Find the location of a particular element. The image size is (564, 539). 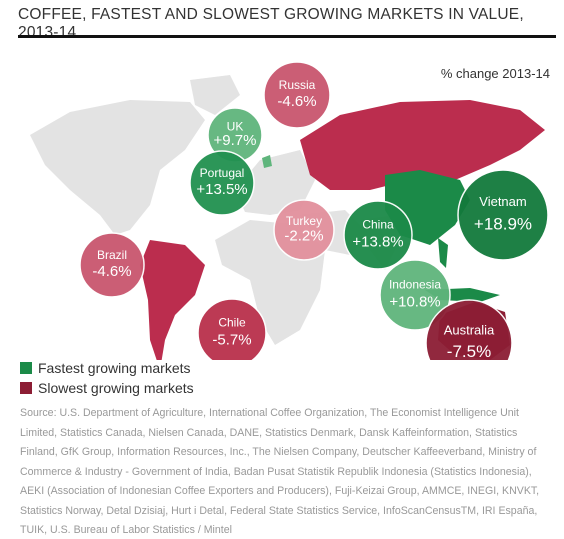

legend-label: Fastest growing markets is located at coordinates (114, 368).